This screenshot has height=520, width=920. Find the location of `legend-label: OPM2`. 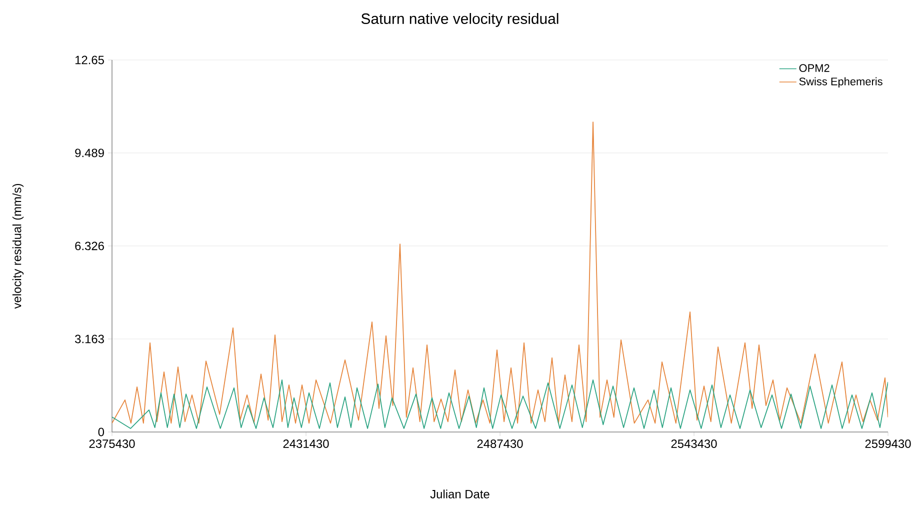

legend-label: OPM2 is located at coordinates (814, 68).